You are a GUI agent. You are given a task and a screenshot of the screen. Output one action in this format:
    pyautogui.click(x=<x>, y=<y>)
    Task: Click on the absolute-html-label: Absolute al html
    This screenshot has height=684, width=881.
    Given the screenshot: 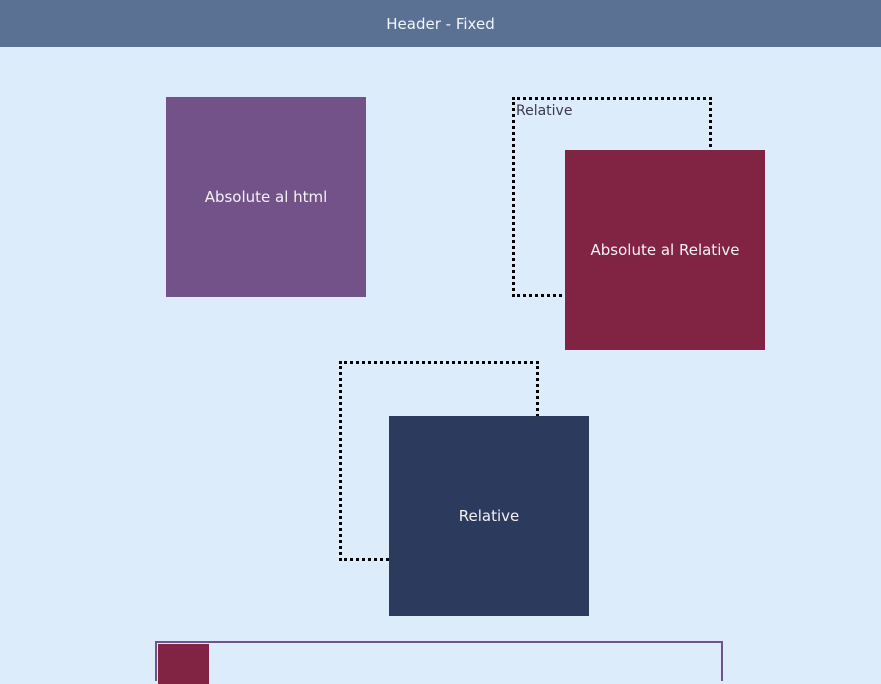 What is the action you would take?
    pyautogui.click(x=266, y=197)
    